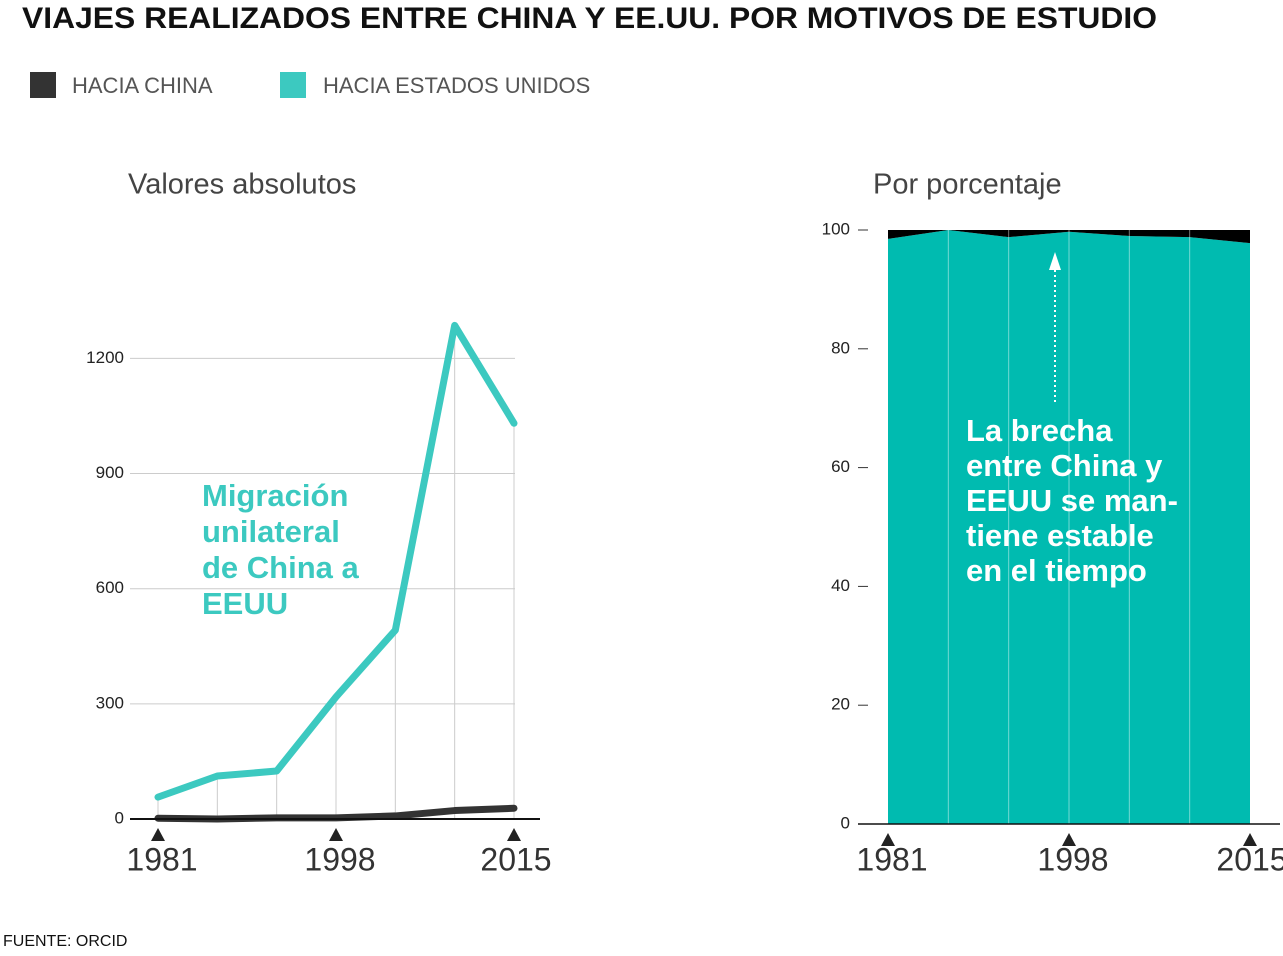 The width and height of the screenshot is (1283, 956). What do you see at coordinates (245, 603) in the screenshot?
I see `annotation: EEUU` at bounding box center [245, 603].